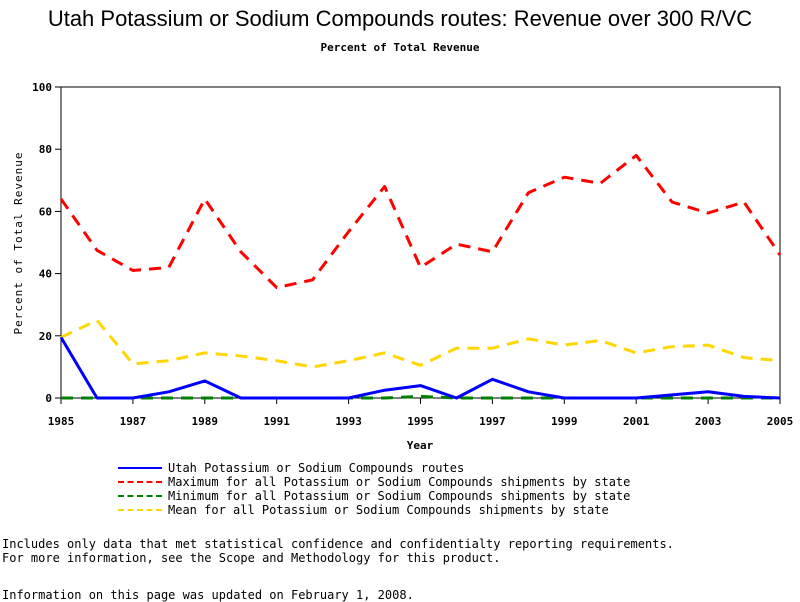  I want to click on y-tick-label: 40, so click(45, 274).